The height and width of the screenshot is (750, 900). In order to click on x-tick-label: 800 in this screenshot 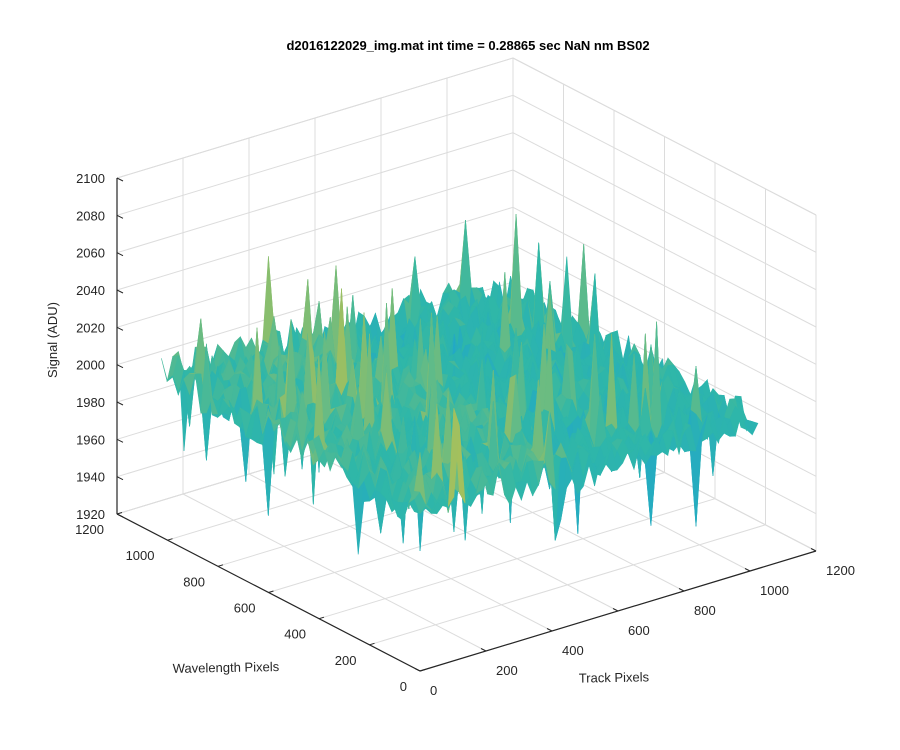, I will do `click(705, 610)`.